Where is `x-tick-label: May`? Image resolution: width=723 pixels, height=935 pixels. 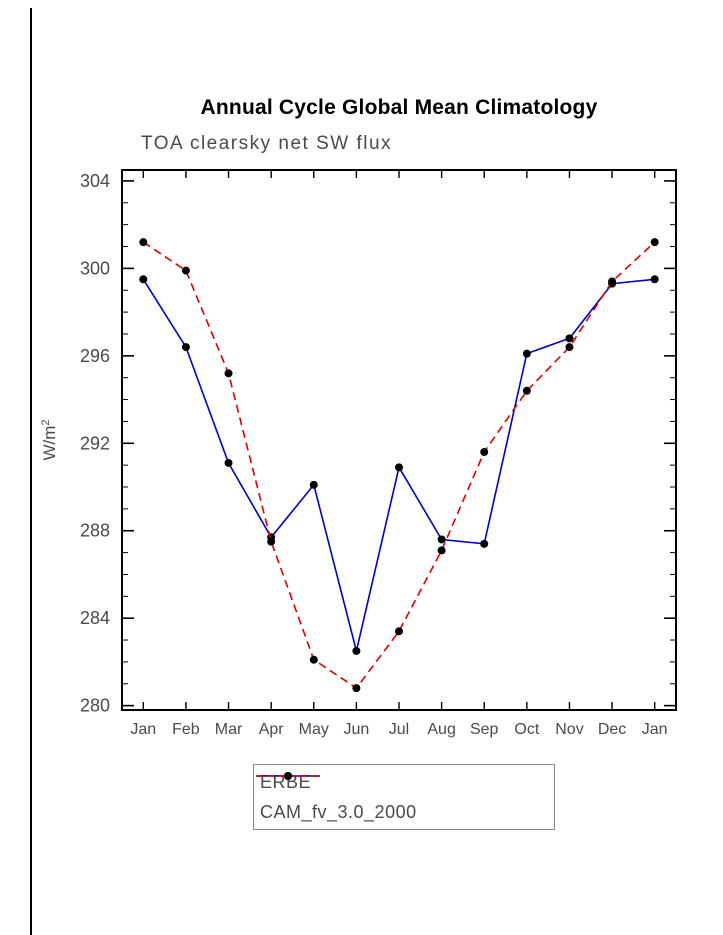 x-tick-label: May is located at coordinates (314, 729).